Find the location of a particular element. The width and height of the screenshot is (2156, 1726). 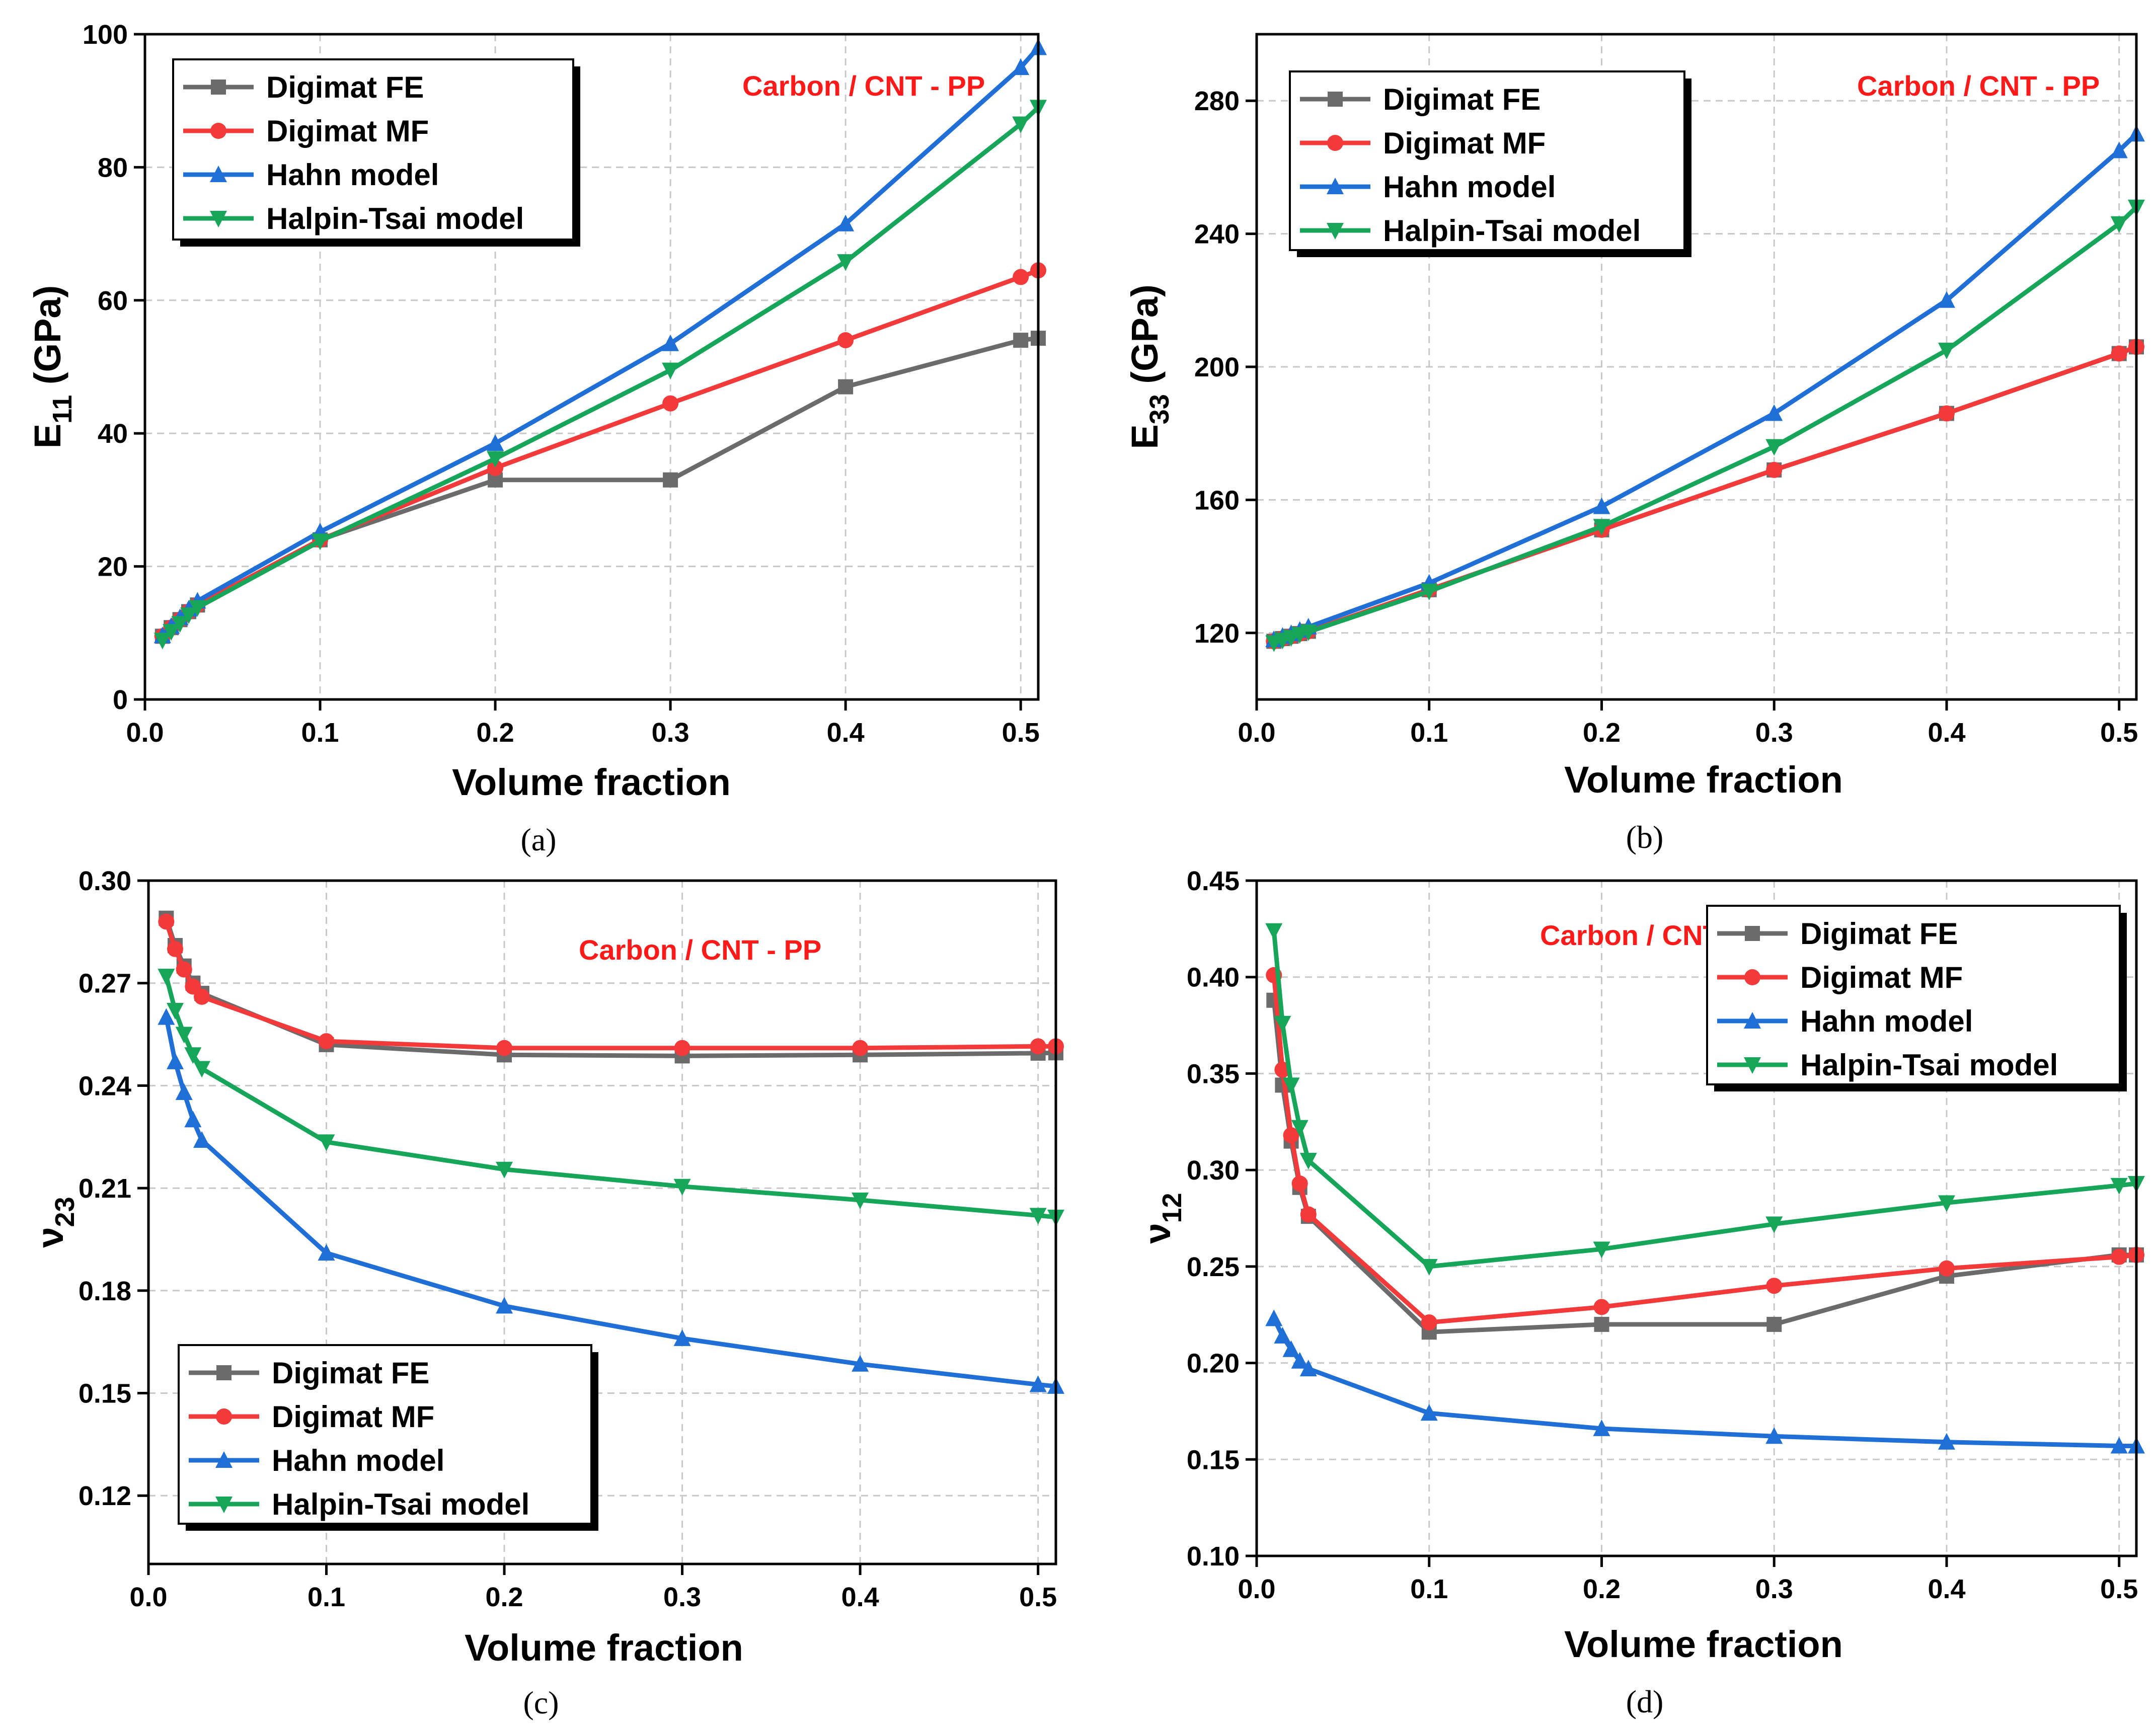

y-tick-label: 80 is located at coordinates (113, 167).